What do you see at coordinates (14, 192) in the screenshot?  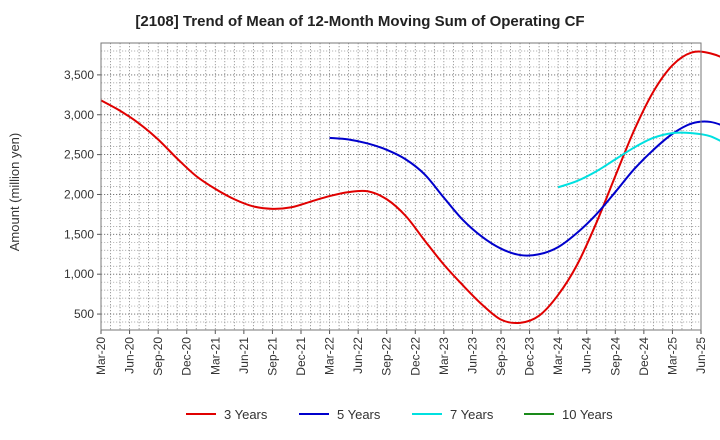 I see `y-axis-label: Amount (million yen)` at bounding box center [14, 192].